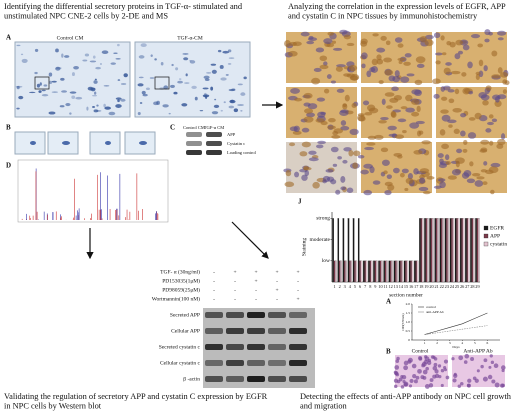 This screenshot has height=420, width=520. Describe the element at coordinates (375, 286) in the screenshot. I see `x-tick-label: 9` at that location.